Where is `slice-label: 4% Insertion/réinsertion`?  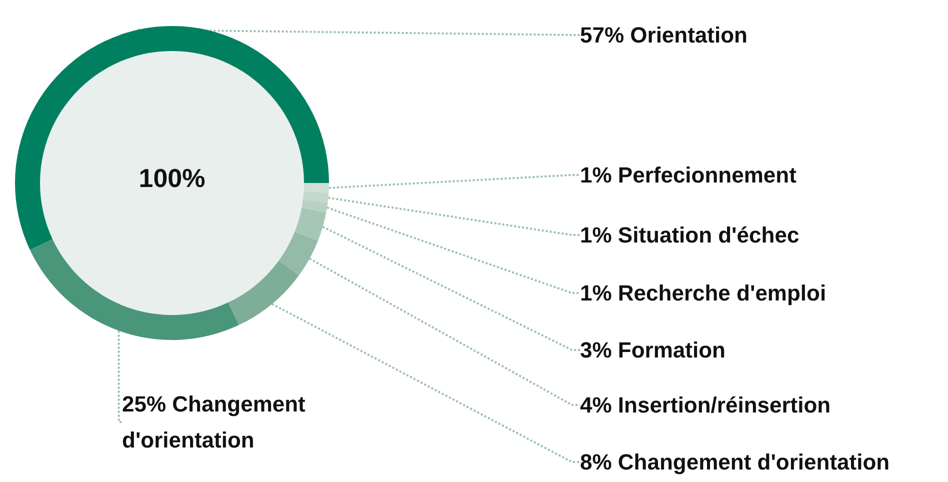 slice-label: 4% Insertion/réinsertion is located at coordinates (705, 405).